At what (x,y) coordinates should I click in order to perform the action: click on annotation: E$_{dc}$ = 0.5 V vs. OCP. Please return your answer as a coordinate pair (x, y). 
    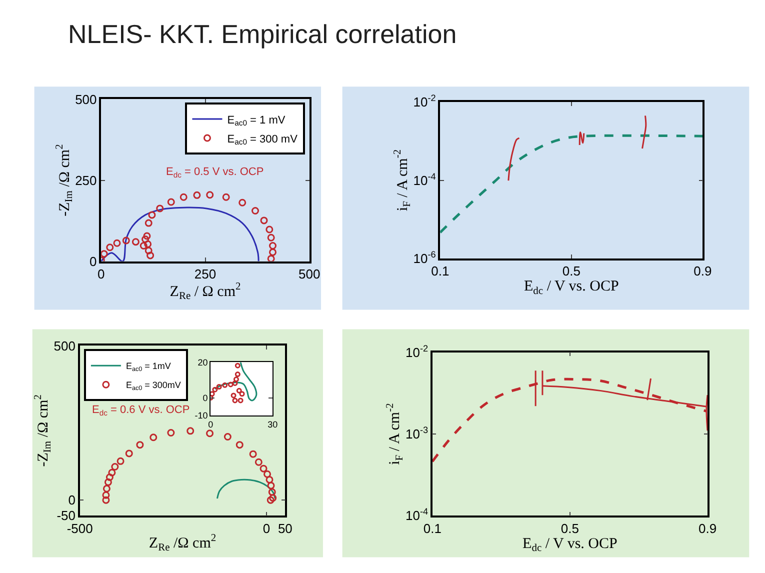
    Looking at the image, I should click on (215, 173).